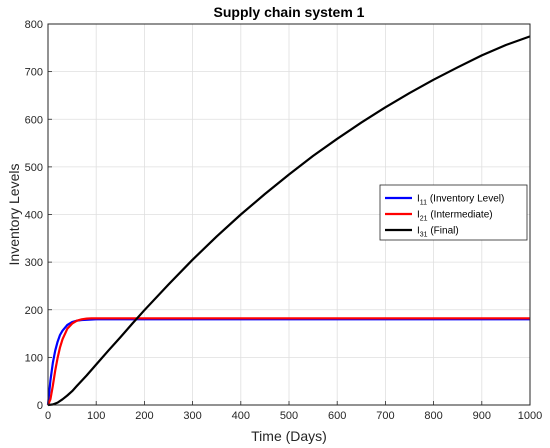 This screenshot has height=448, width=550. I want to click on y-tick-label: 100, so click(34, 358).